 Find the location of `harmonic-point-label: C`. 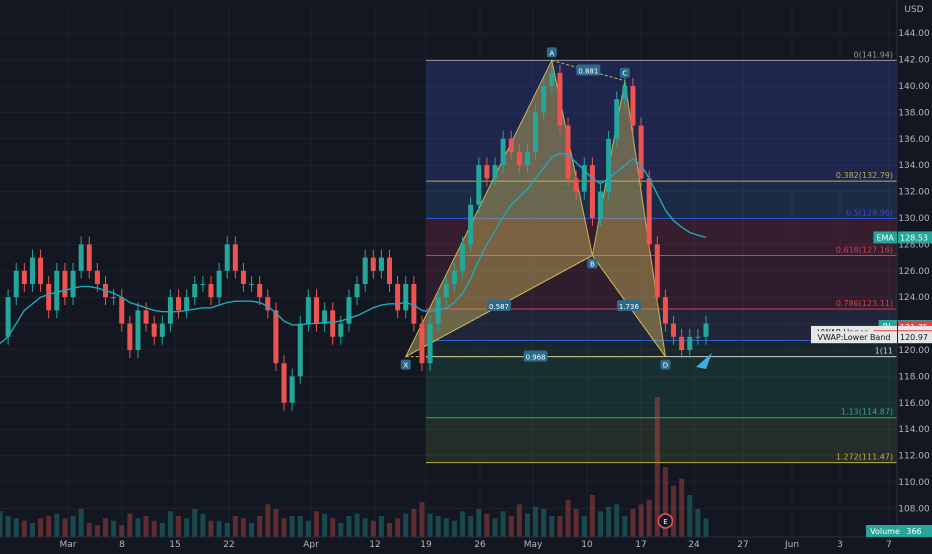

harmonic-point-label: C is located at coordinates (624, 74).